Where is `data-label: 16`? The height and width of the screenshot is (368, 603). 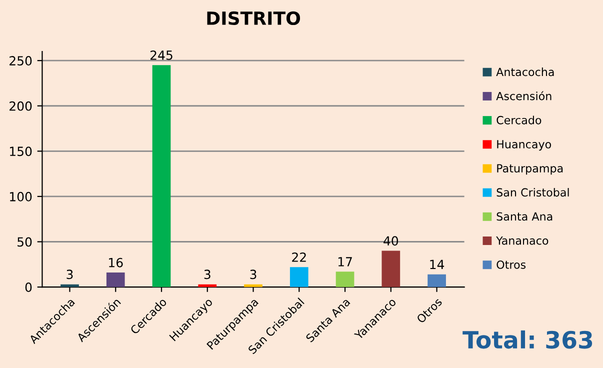 data-label: 16 is located at coordinates (116, 263).